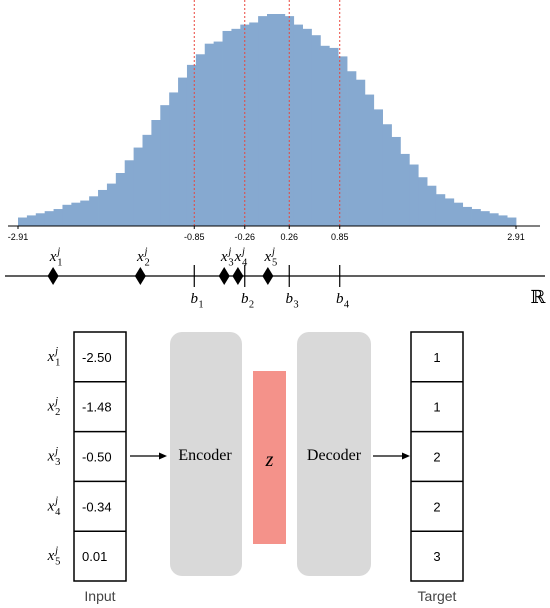 The width and height of the screenshot is (550, 608). Describe the element at coordinates (227, 257) in the screenshot. I see `data-point-label: x j3` at that location.